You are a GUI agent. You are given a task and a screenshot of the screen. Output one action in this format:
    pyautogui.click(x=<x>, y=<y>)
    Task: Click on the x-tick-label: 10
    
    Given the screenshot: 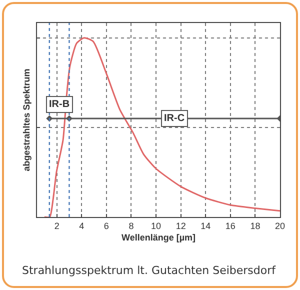 What is the action you would take?
    pyautogui.click(x=156, y=225)
    